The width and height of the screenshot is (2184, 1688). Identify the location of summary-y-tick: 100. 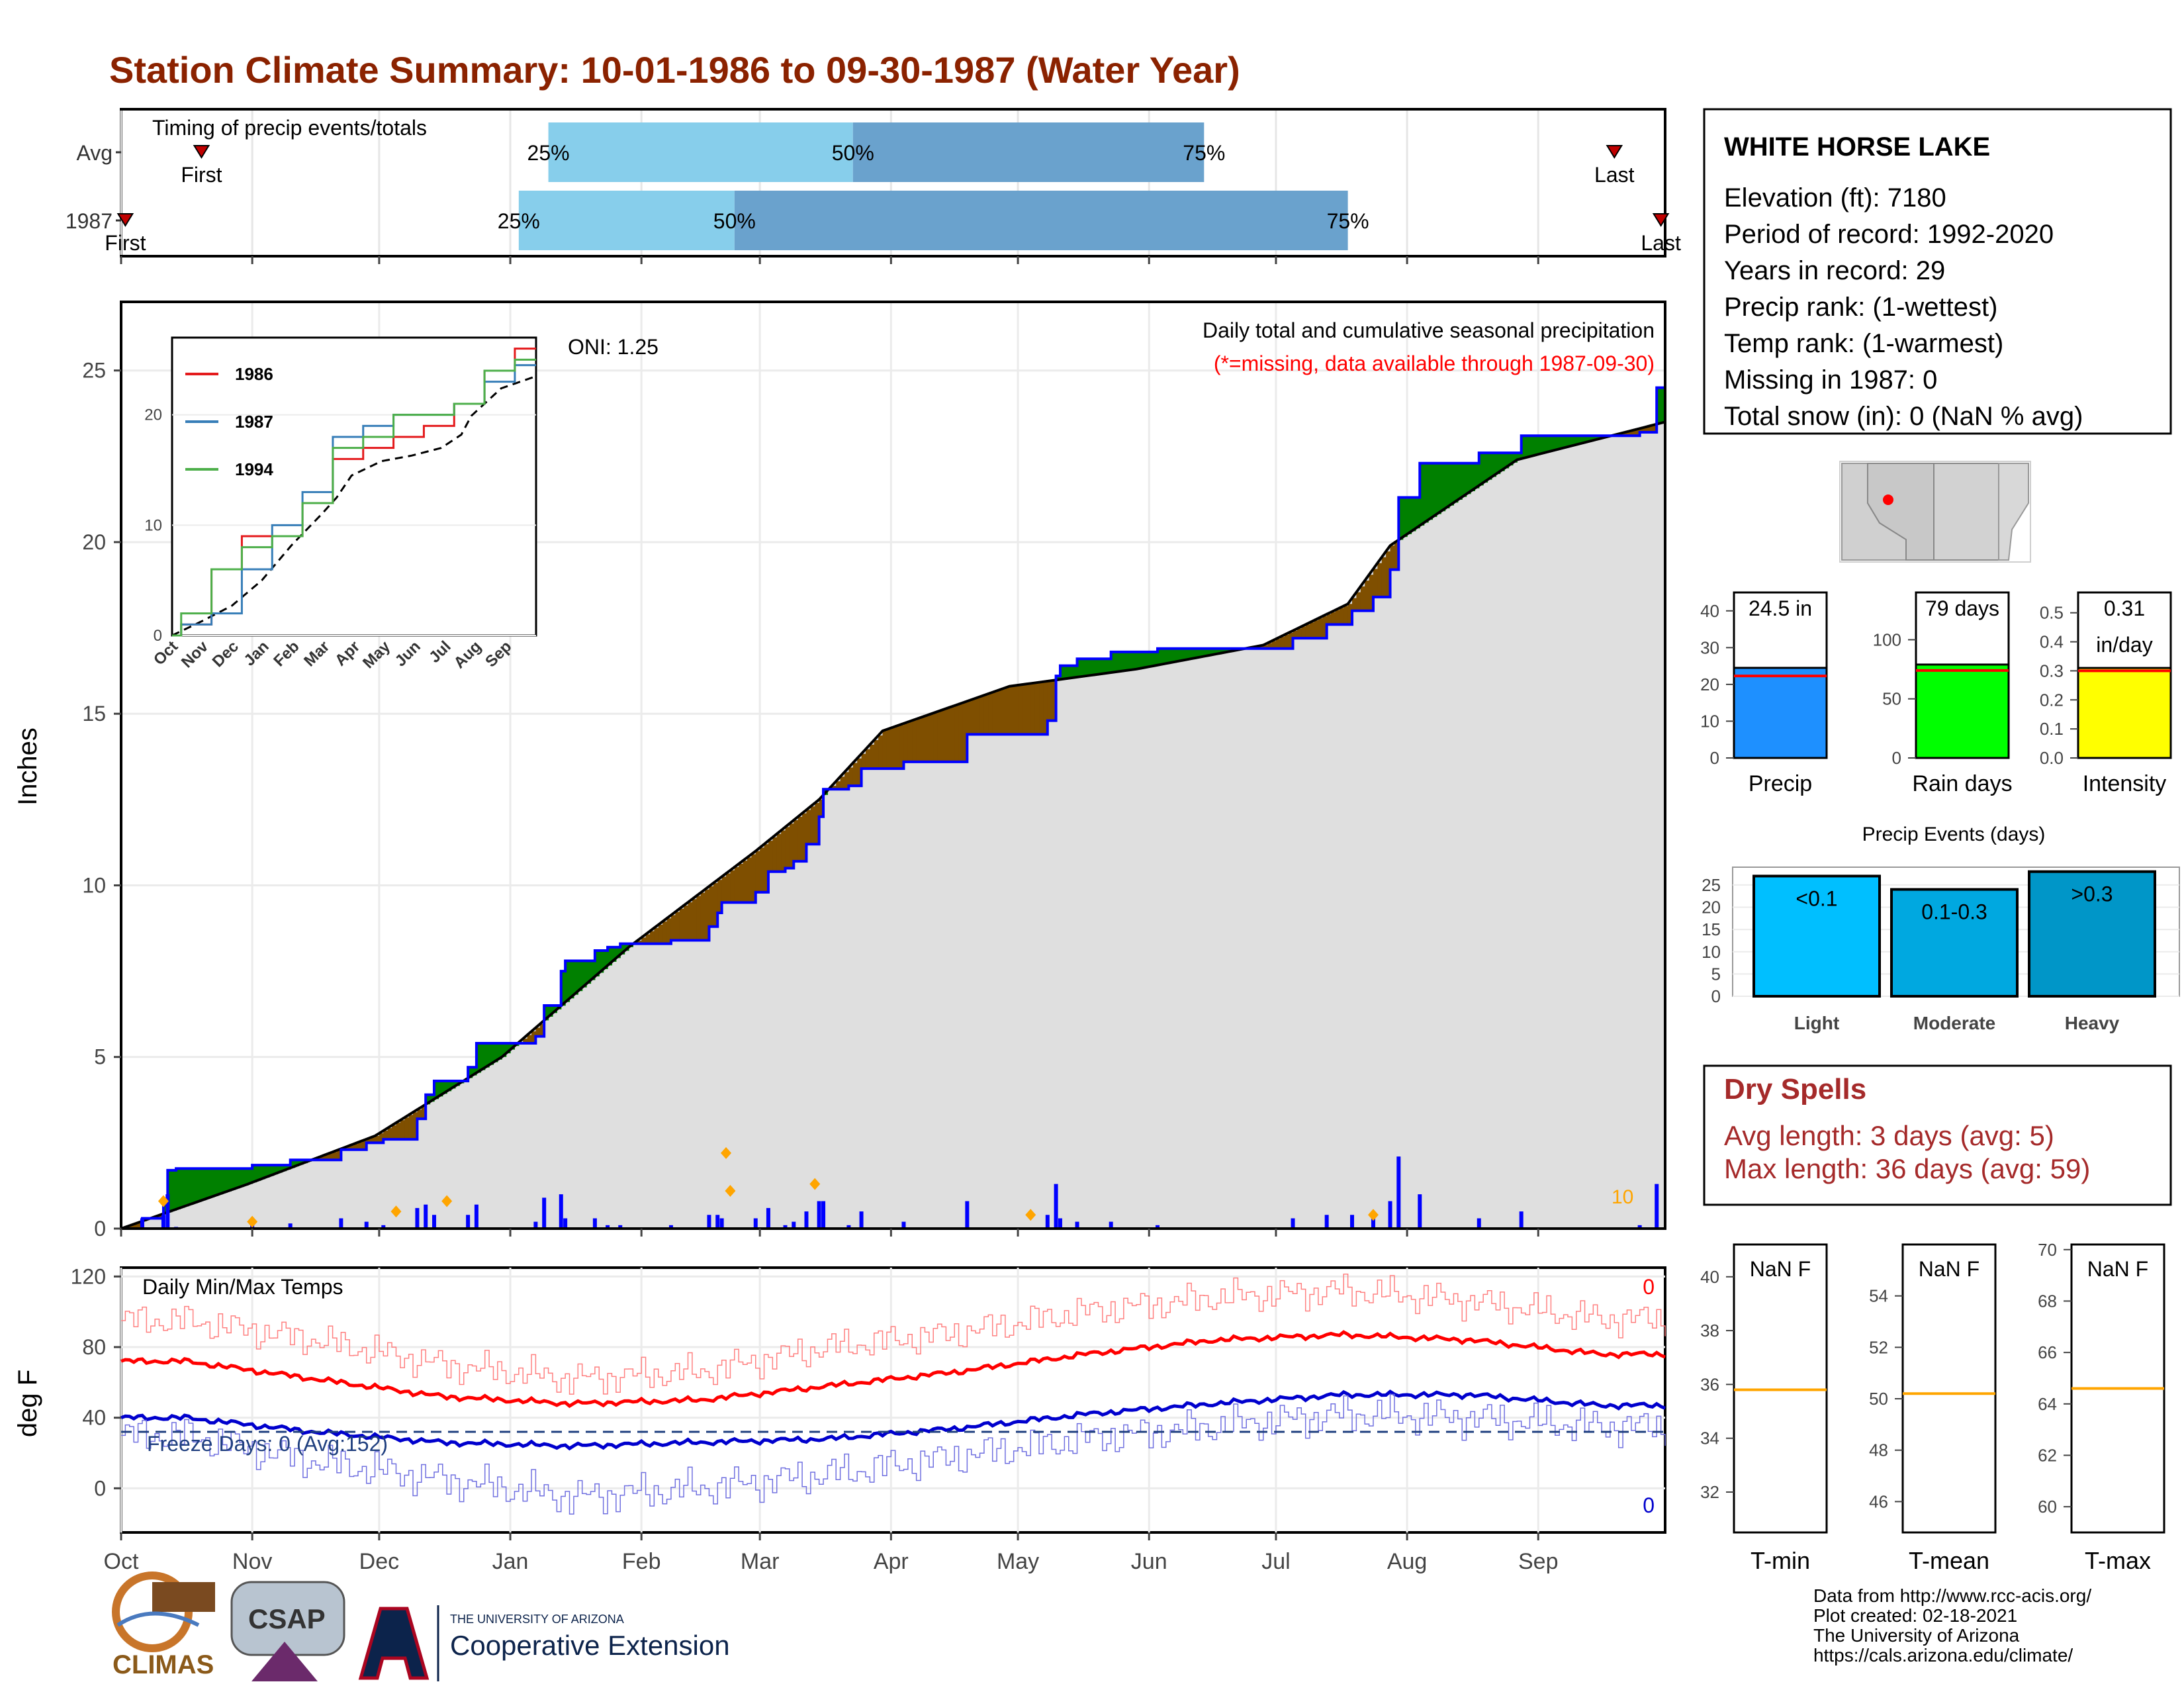
(1887, 639).